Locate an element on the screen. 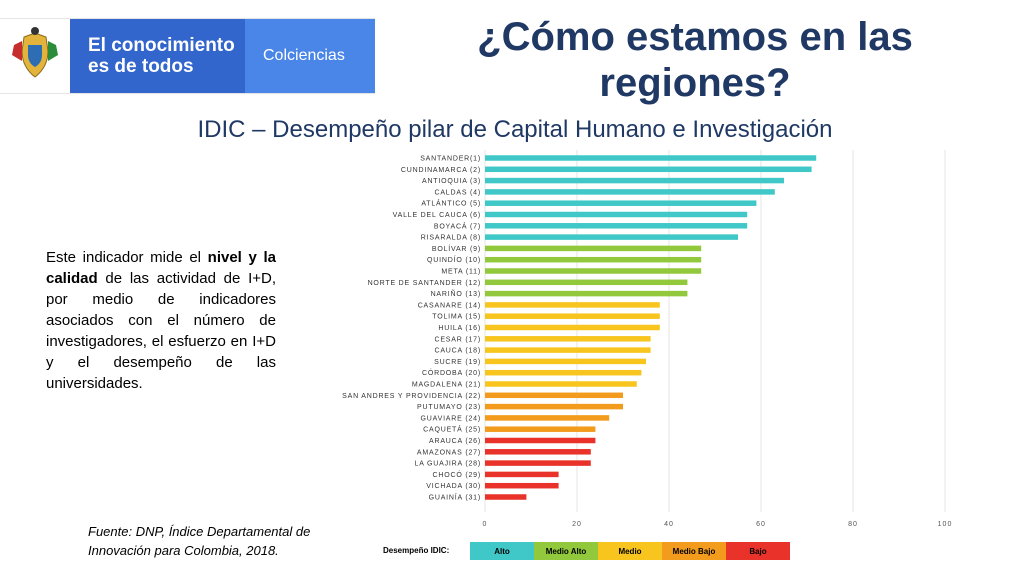  legend-item: Medio is located at coordinates (630, 551).